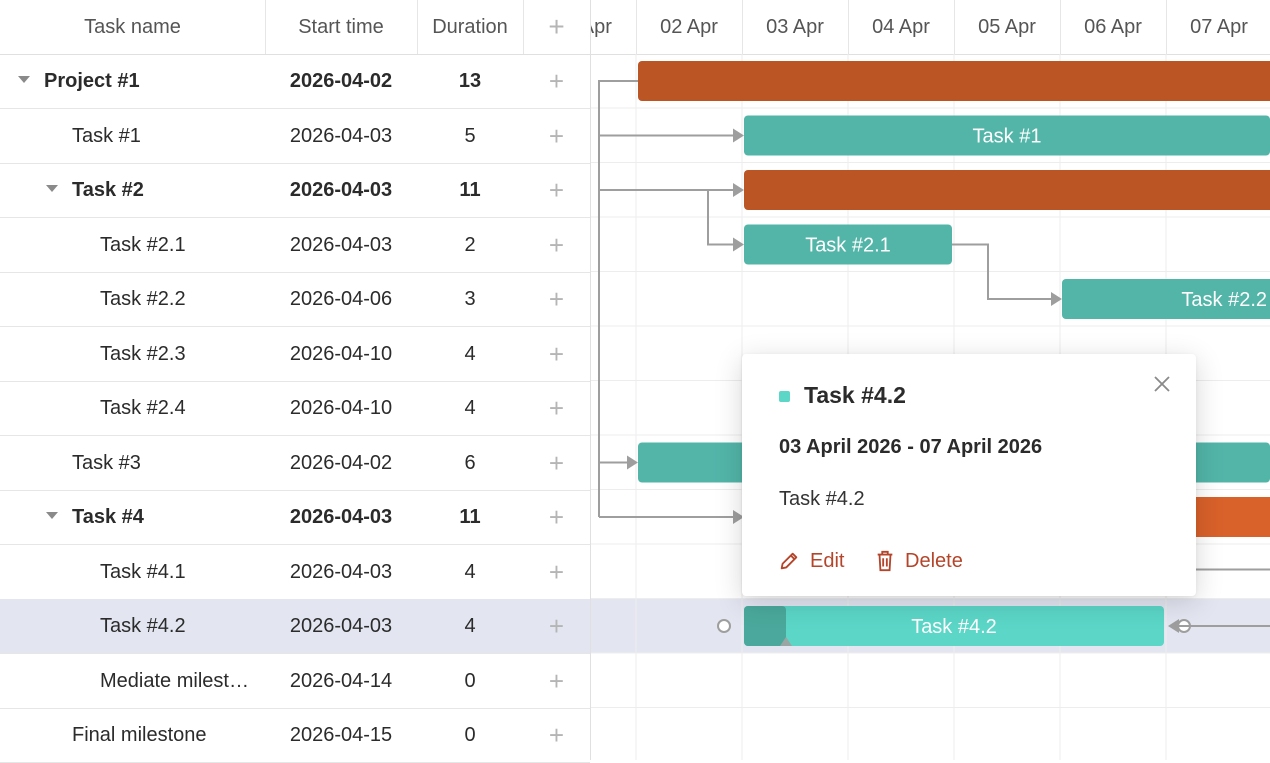  Describe the element at coordinates (125, 136) in the screenshot. I see `task-name-cell: Task #1` at that location.